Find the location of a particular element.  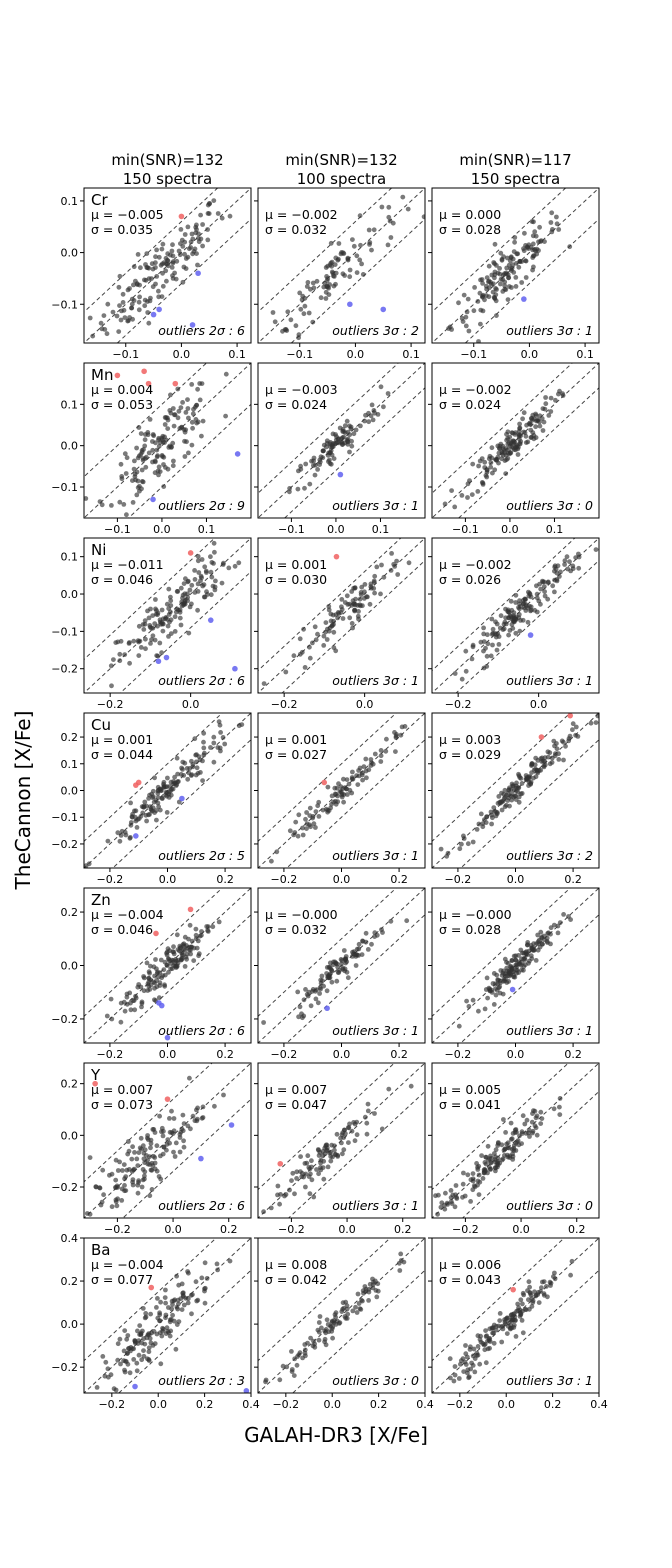

y-tick-label: −0.1 is located at coordinates (64, 304).